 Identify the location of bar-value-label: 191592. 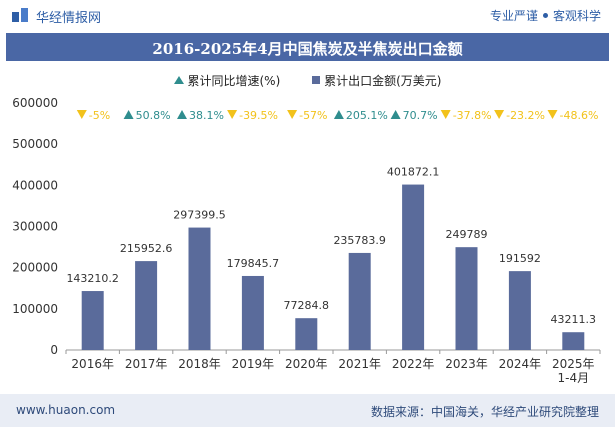
(520, 258).